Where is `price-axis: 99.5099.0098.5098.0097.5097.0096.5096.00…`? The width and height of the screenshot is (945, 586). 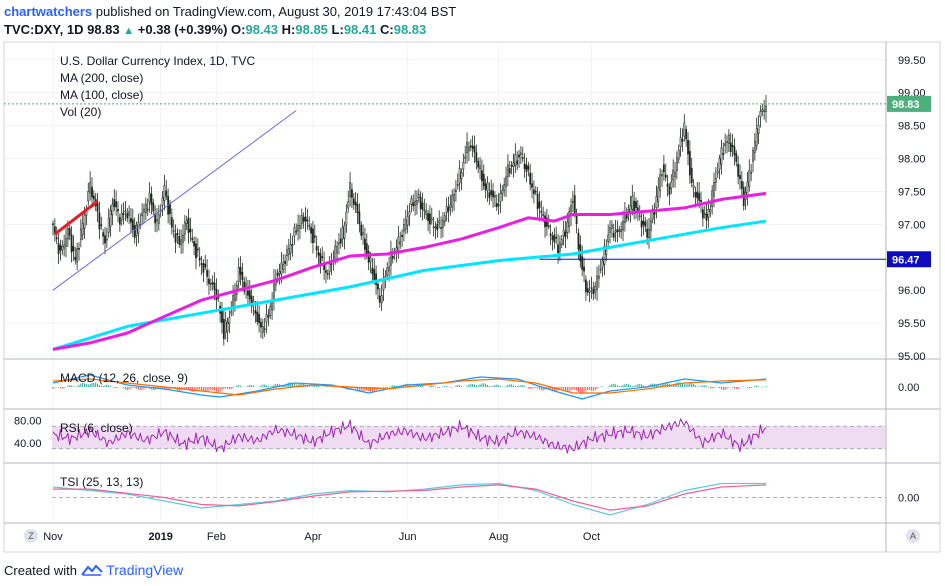 price-axis: 99.5099.0098.5098.0097.5097.0096.5096.00… is located at coordinates (909, 280).